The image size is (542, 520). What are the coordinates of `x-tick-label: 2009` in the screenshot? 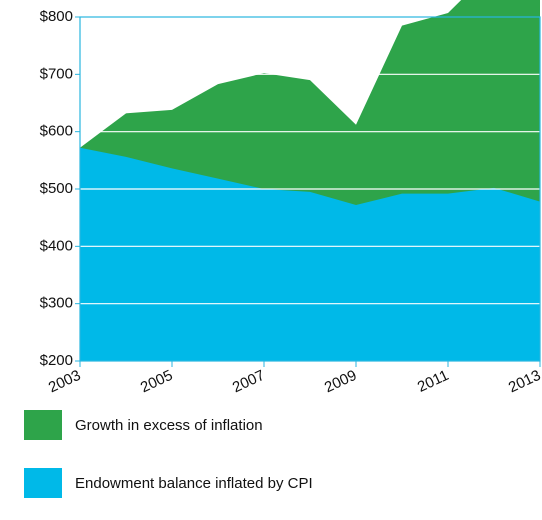 It's located at (340, 382).